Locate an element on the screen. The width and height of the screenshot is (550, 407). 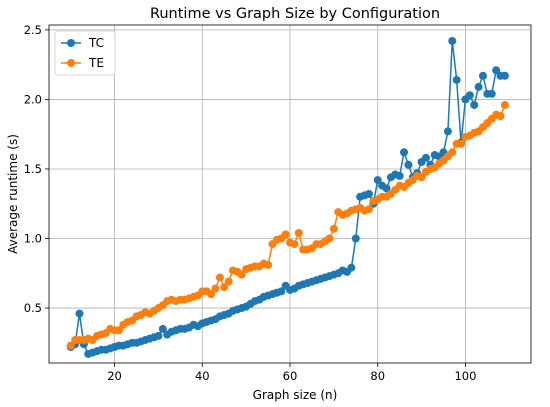
legend-label-tc: TC is located at coordinates (96, 43).